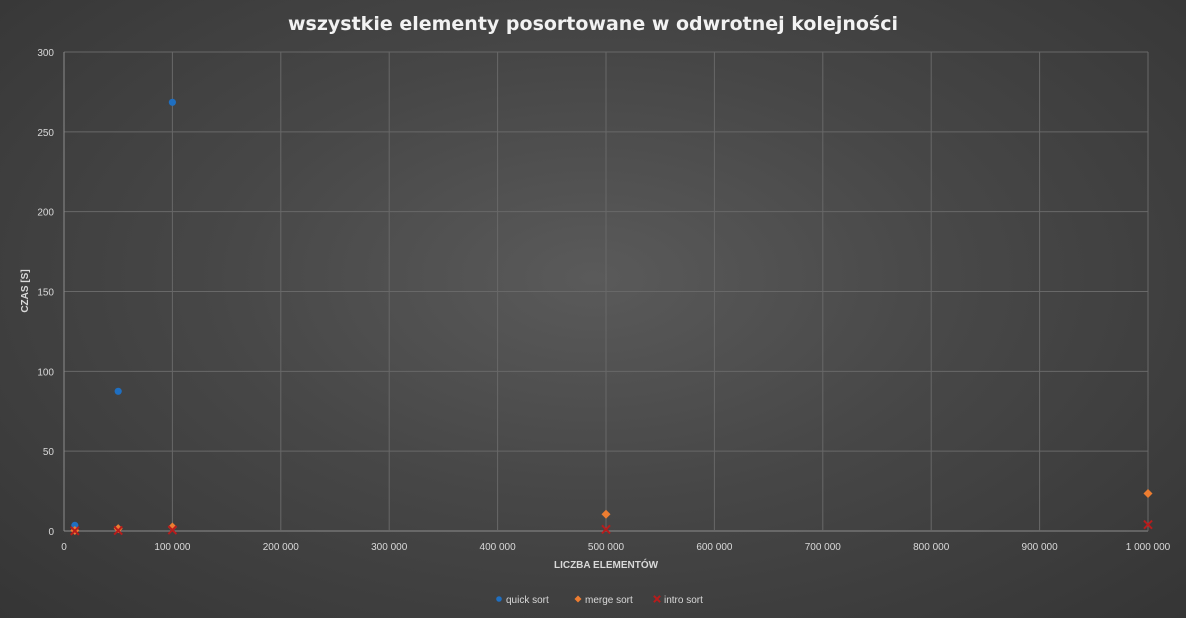  I want to click on legend-marker-intro-sort, so click(657, 599).